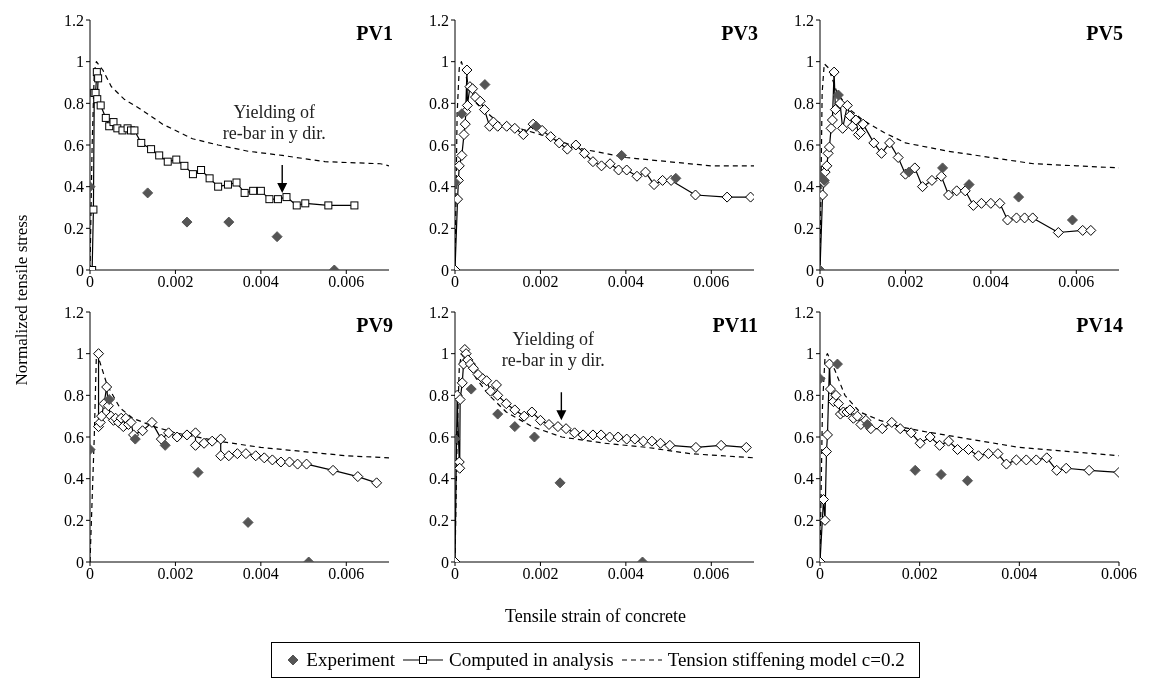 This screenshot has width=1152, height=697. What do you see at coordinates (350, 660) in the screenshot?
I see `legend-label: Experiment` at bounding box center [350, 660].